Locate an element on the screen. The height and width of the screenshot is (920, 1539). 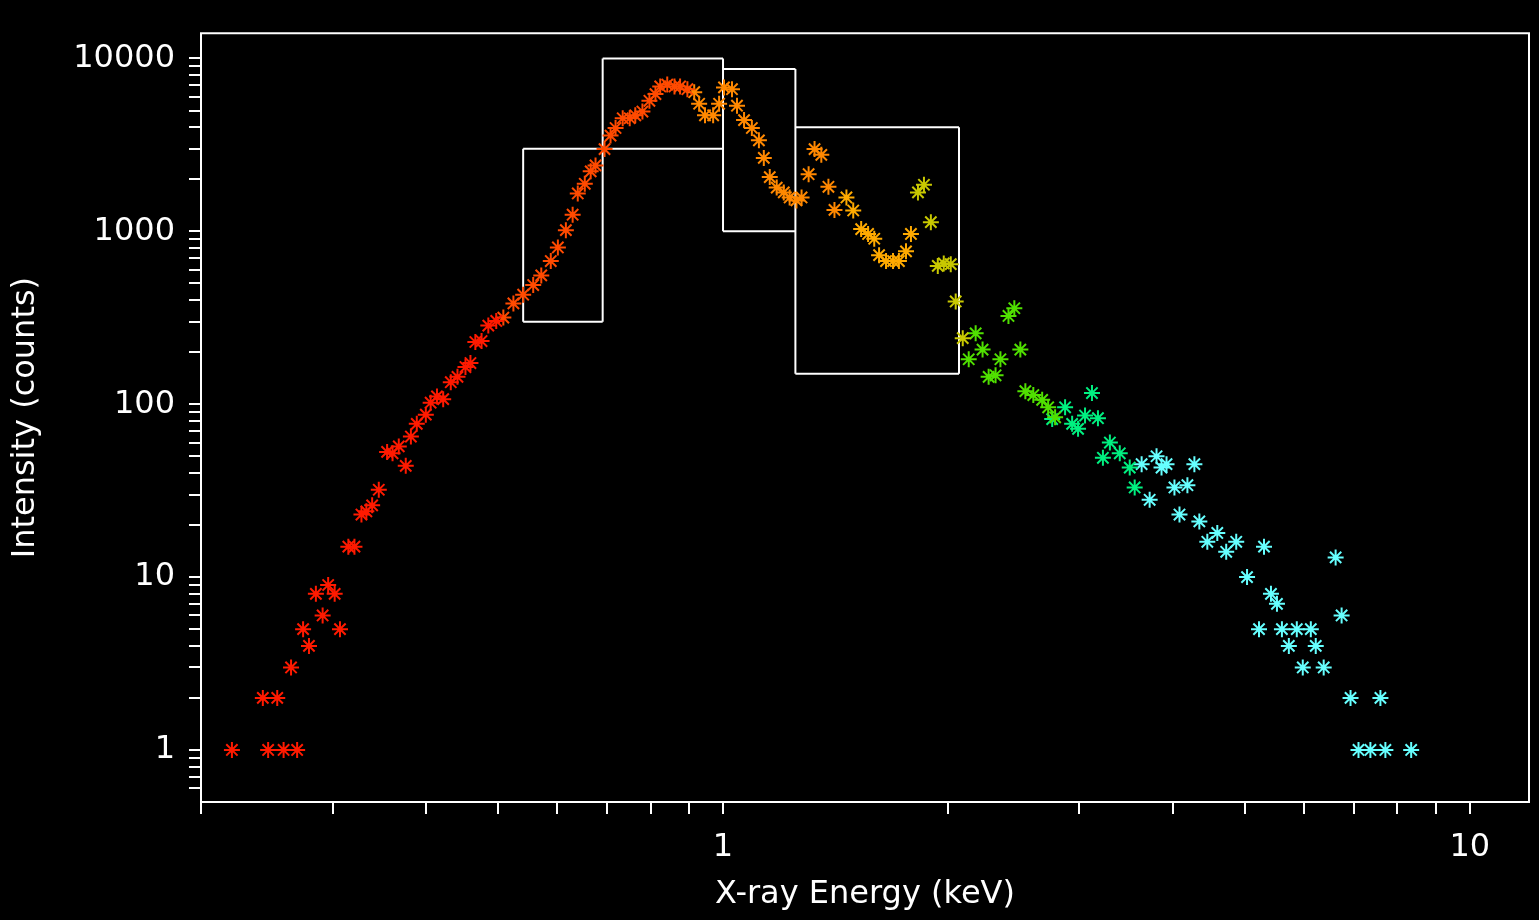
y-tick-label: 10000 is located at coordinates (124, 55).